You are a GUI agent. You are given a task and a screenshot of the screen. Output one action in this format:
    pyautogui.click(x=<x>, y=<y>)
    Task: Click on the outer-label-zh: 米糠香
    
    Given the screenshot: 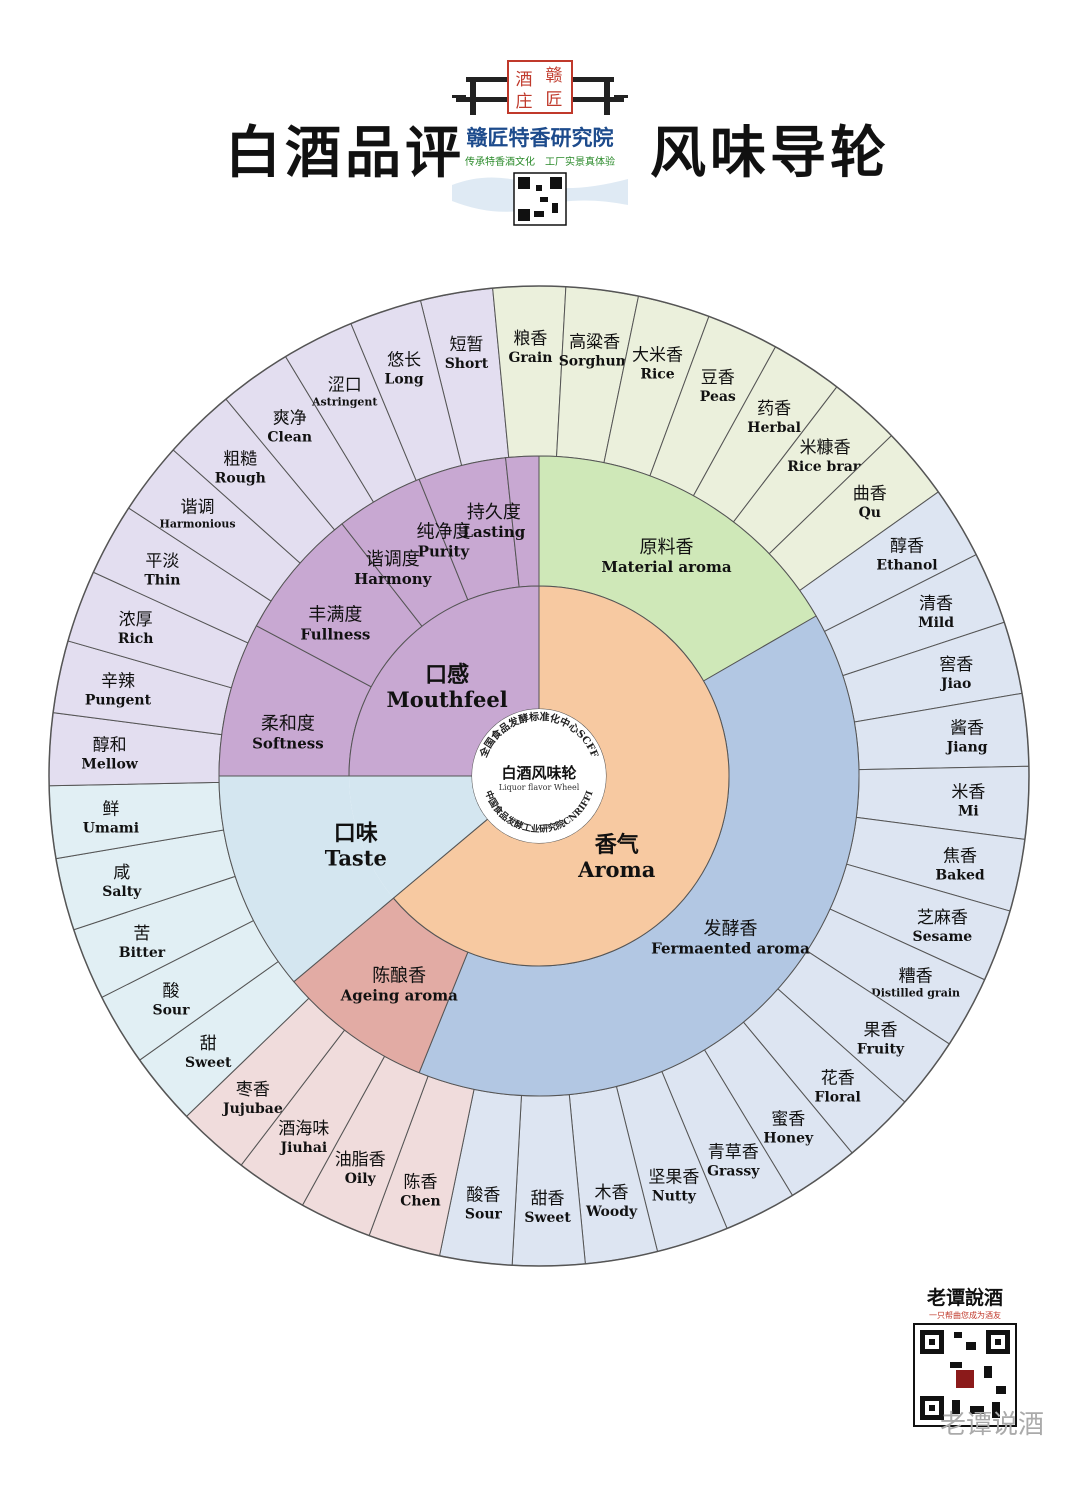 What is the action you would take?
    pyautogui.click(x=825, y=447)
    